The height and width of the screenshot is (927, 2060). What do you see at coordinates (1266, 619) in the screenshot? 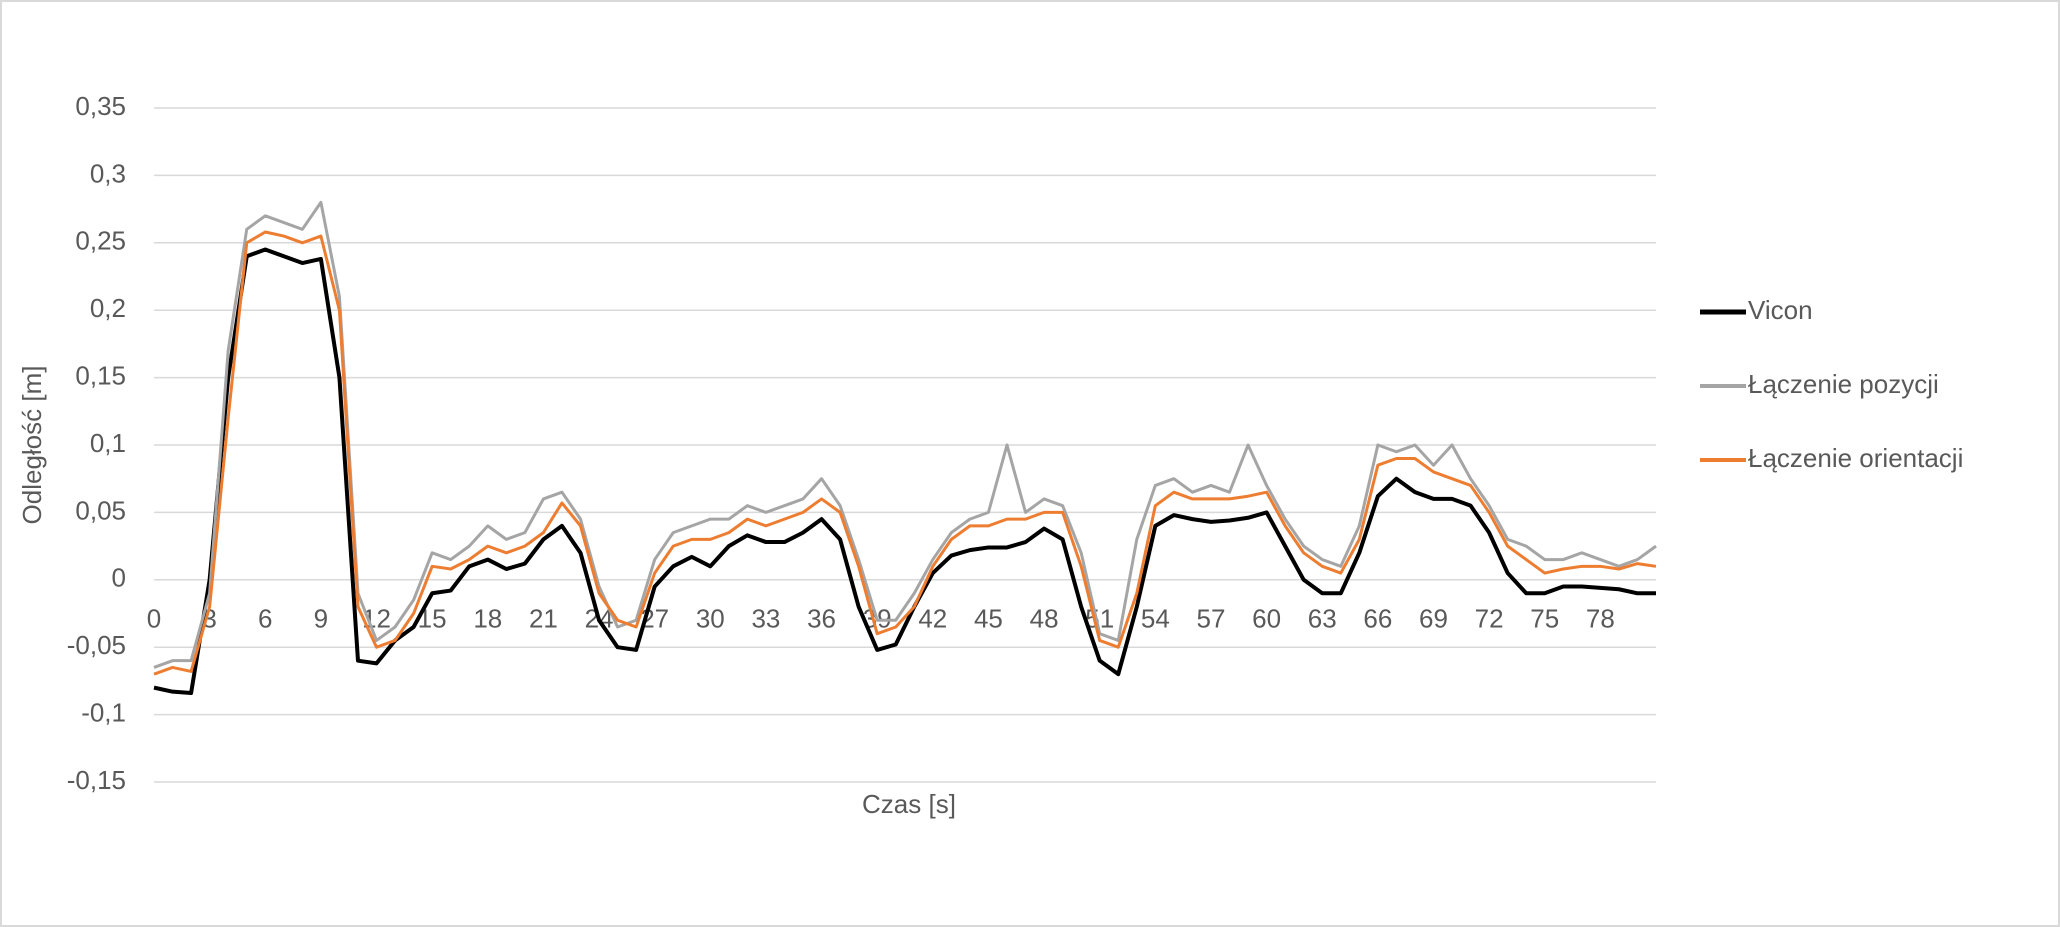
I see `x-tick-label: 60` at bounding box center [1266, 619].